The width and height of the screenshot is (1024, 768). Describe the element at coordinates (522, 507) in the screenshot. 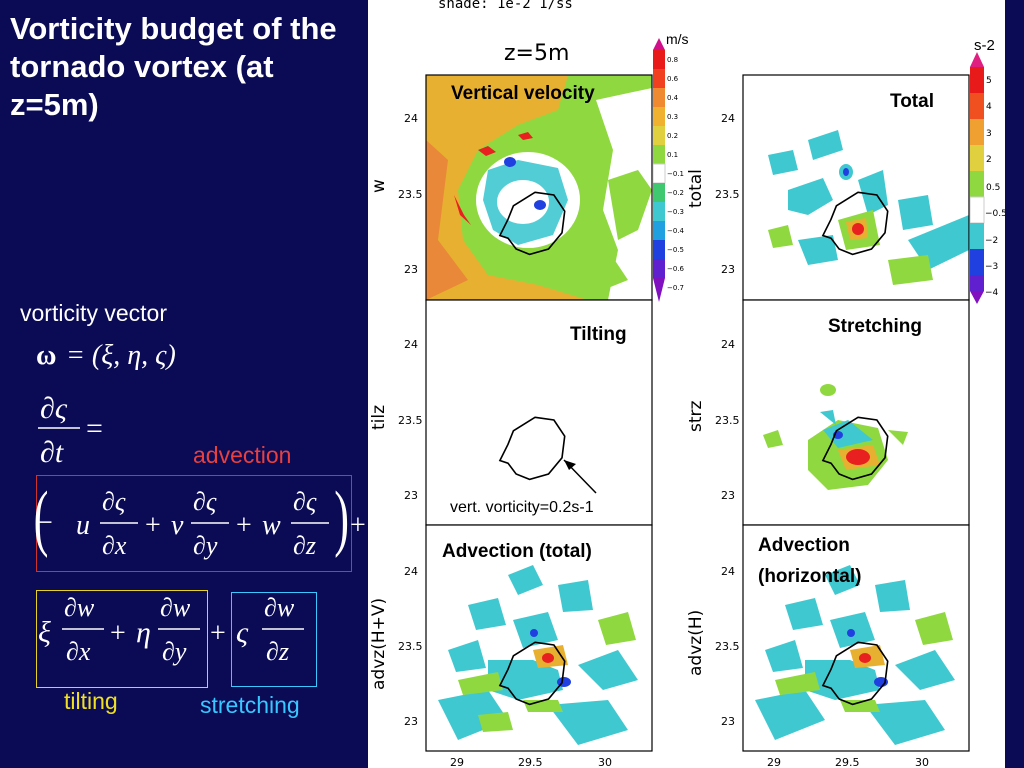

I see `vorticity-annotation: vert. vorticity=0.2s-1` at that location.